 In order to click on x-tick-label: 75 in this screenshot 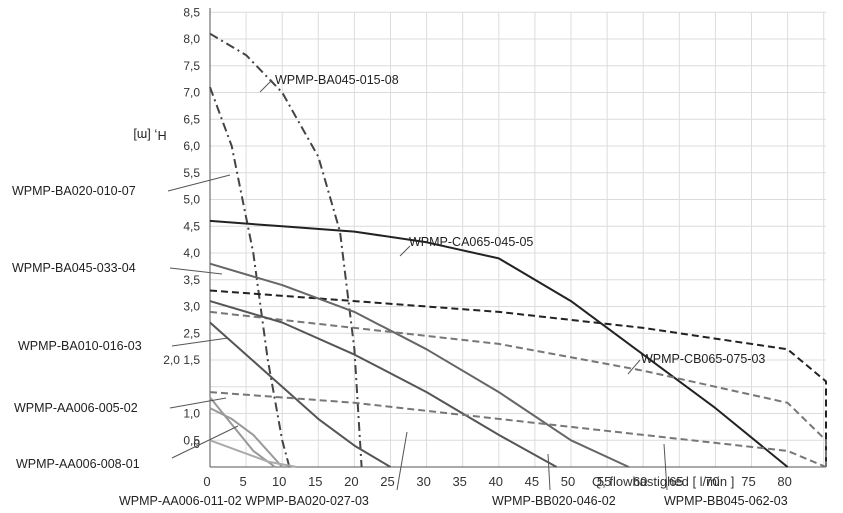, I will do `click(748, 481)`.